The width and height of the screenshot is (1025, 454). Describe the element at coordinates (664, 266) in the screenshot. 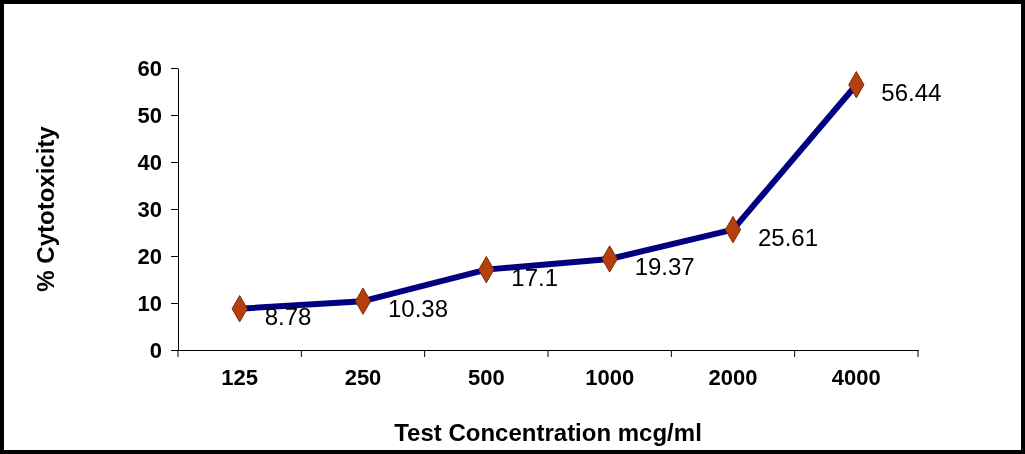

I see `data-label: 19.37` at that location.